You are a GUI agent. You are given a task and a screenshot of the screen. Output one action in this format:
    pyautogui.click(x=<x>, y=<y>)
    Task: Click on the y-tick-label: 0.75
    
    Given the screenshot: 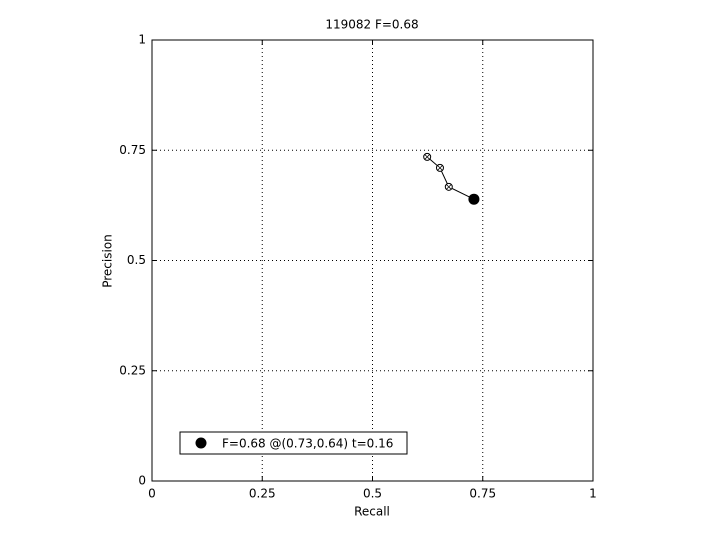 What is the action you would take?
    pyautogui.click(x=132, y=150)
    